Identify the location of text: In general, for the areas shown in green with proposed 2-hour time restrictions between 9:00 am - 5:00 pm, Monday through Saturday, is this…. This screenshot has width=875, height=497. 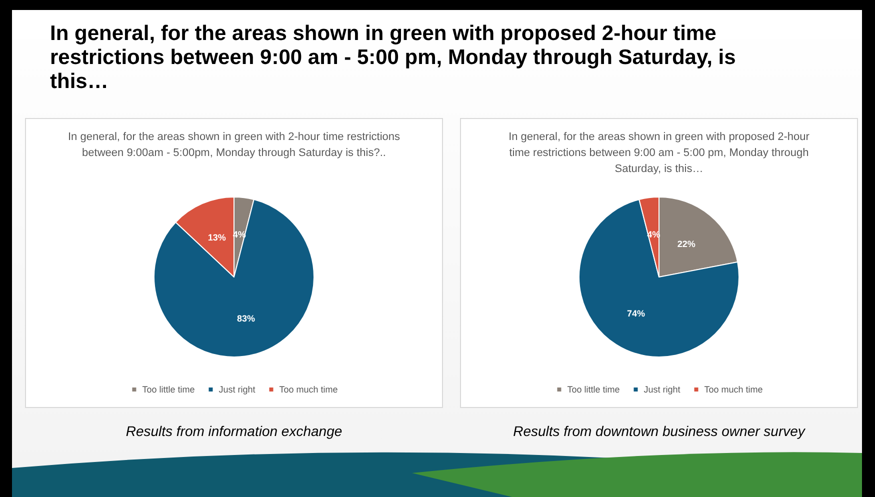
(393, 58).